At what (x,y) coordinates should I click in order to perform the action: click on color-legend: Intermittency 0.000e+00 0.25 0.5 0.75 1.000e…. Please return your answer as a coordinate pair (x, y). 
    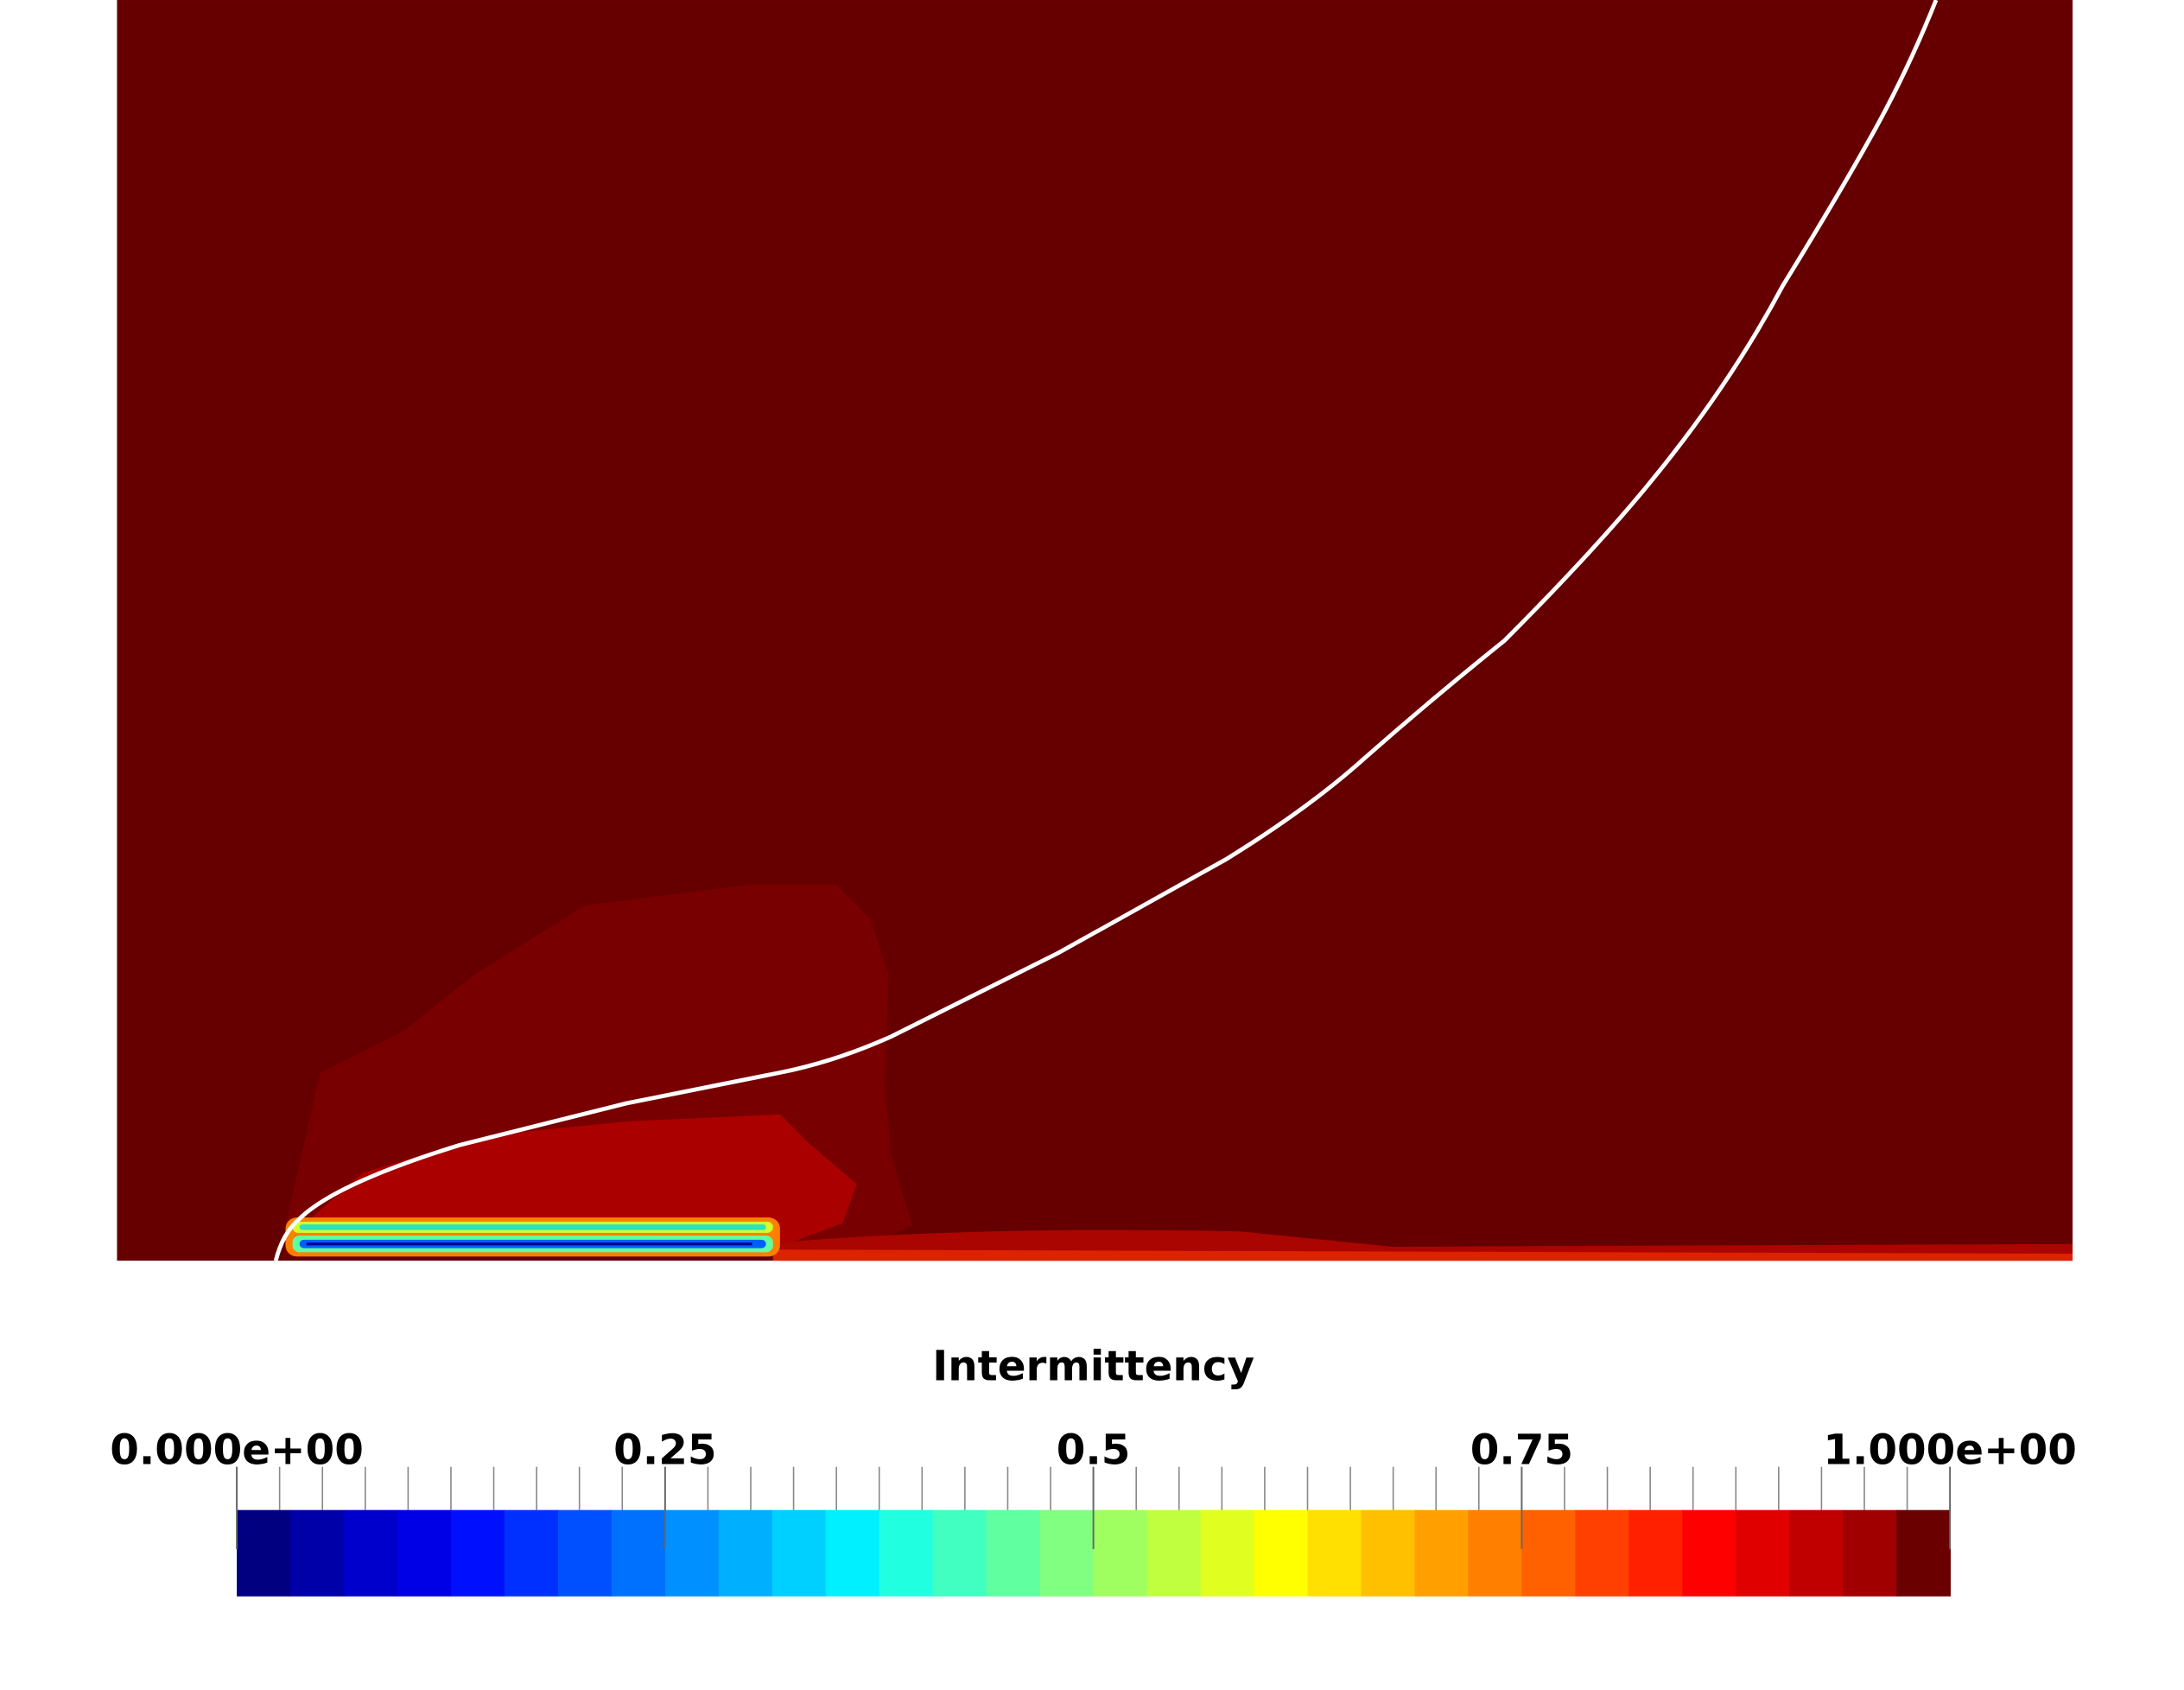
    Looking at the image, I should click on (1094, 1470).